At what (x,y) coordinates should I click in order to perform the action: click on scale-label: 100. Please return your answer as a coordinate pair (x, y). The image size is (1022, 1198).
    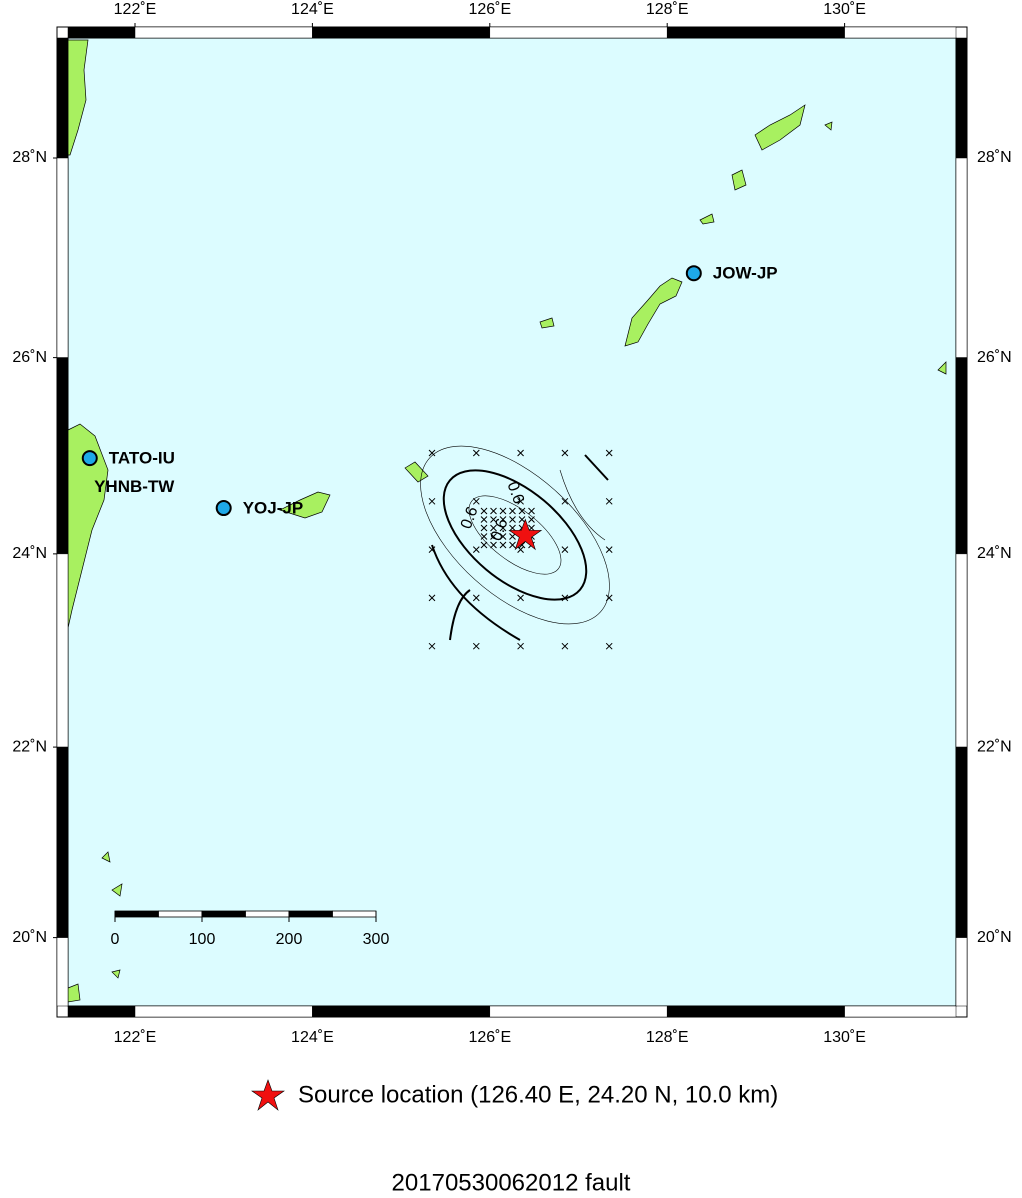
    Looking at the image, I should click on (202, 939).